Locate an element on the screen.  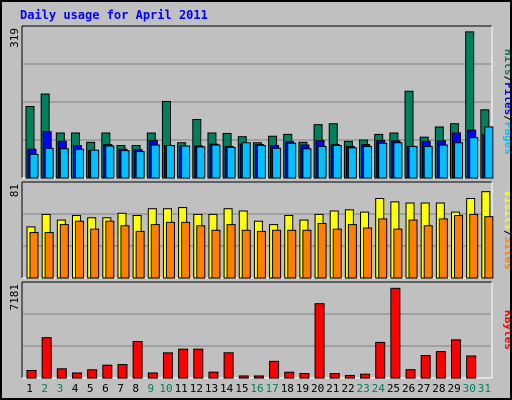
x-tick-label-4: 4 is located at coordinates (75, 388).